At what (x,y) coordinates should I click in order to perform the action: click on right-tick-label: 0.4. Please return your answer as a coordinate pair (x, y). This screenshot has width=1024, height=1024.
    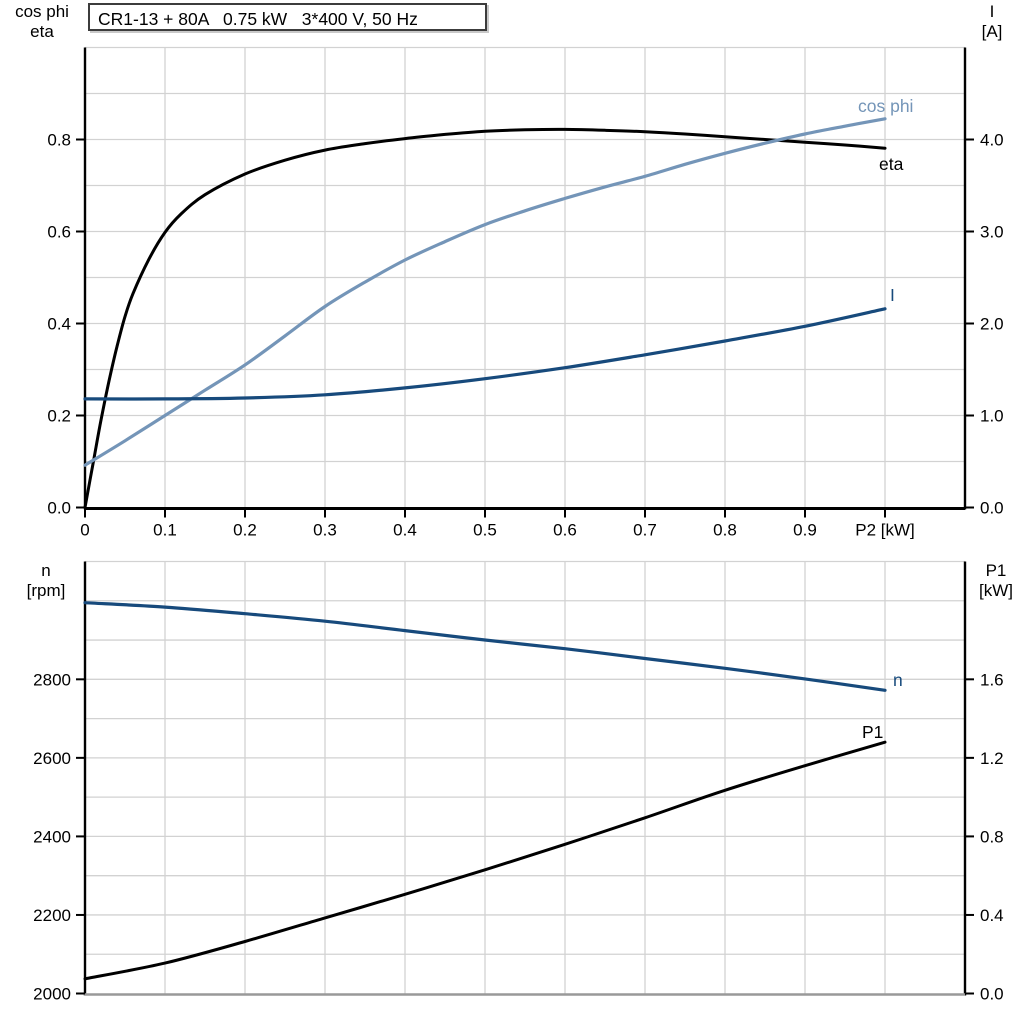
    Looking at the image, I should click on (992, 915).